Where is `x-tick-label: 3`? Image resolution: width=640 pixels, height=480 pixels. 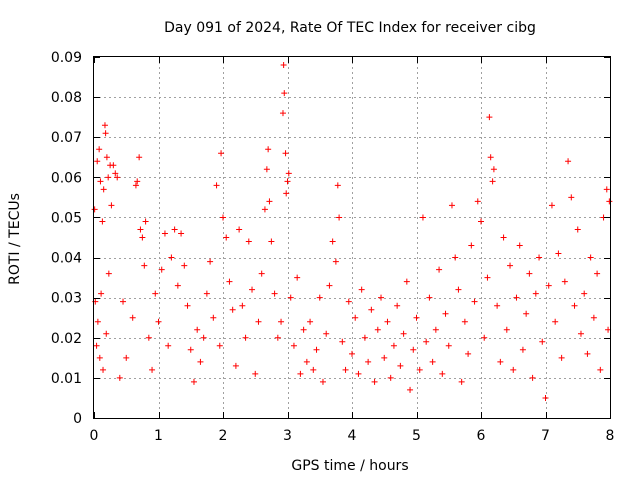
x-tick-label: 3 is located at coordinates (287, 436).